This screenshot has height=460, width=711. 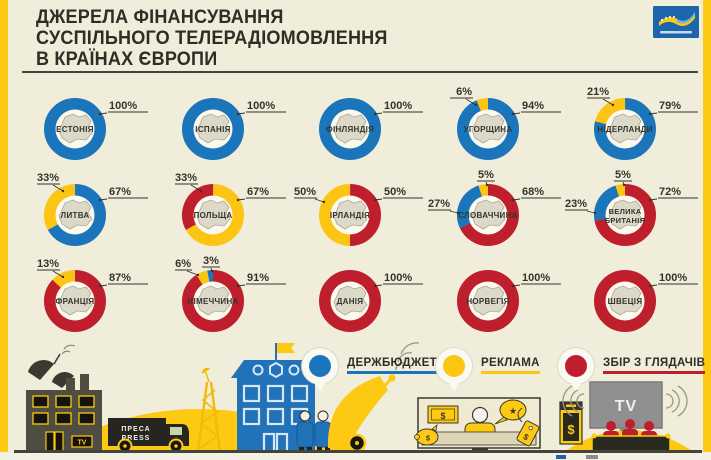 What do you see at coordinates (211, 261) in the screenshot?
I see `percent-label: 3%` at bounding box center [211, 261].